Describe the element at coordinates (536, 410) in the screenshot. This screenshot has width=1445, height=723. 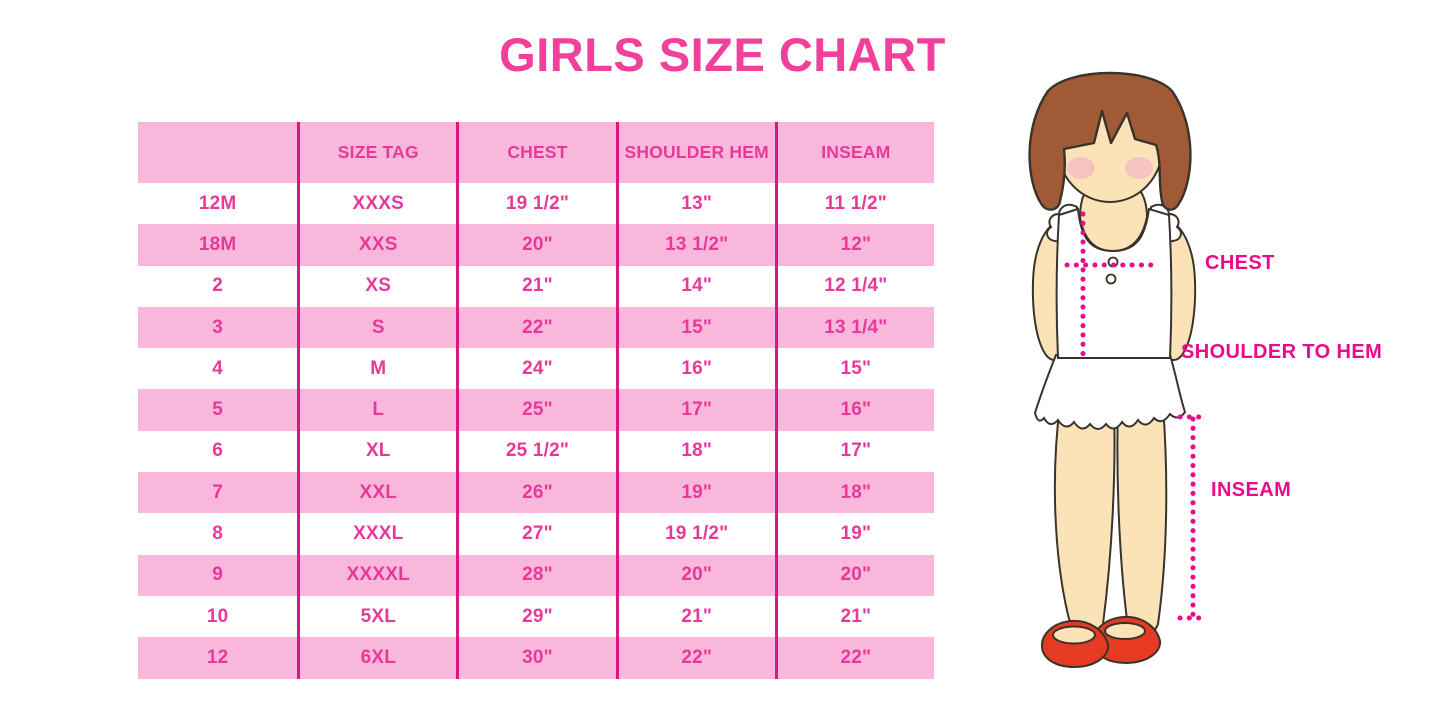
I see `size-value-cell: 25"` at that location.